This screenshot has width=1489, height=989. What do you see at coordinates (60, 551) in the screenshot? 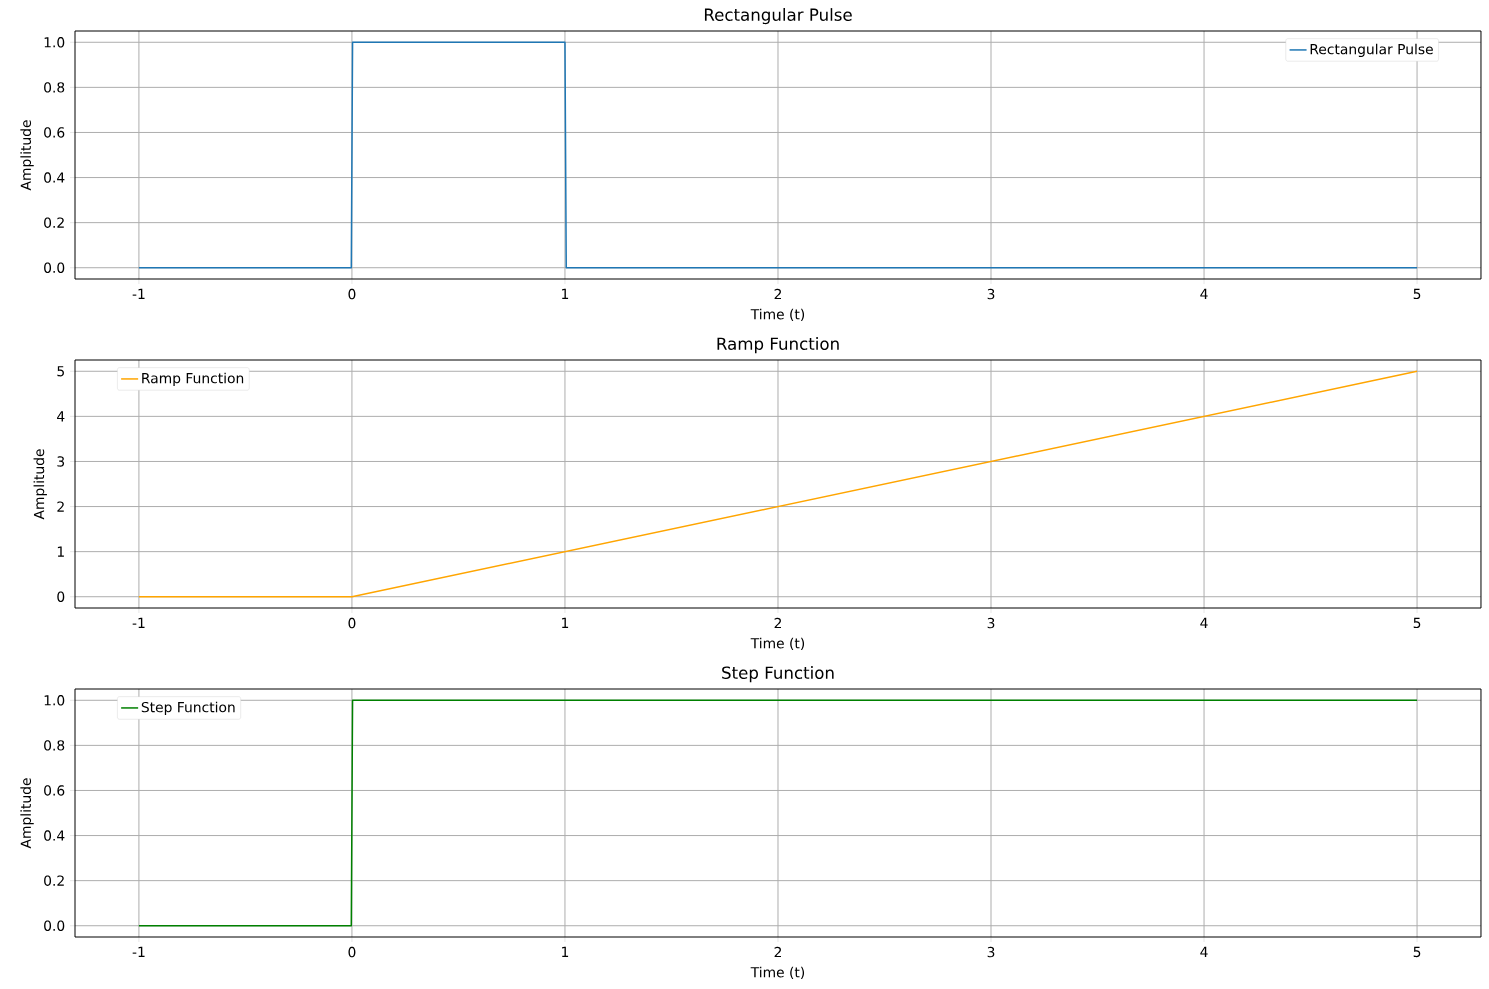
I see `y-tick-label: 1` at bounding box center [60, 551].